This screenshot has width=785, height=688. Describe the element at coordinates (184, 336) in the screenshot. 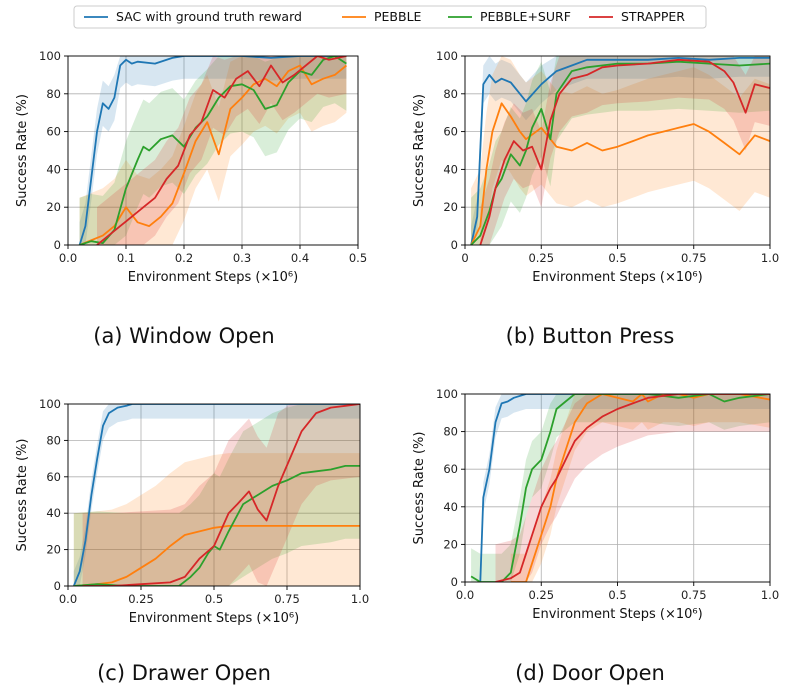

I see `caption-window-open: (a) Window Open` at that location.